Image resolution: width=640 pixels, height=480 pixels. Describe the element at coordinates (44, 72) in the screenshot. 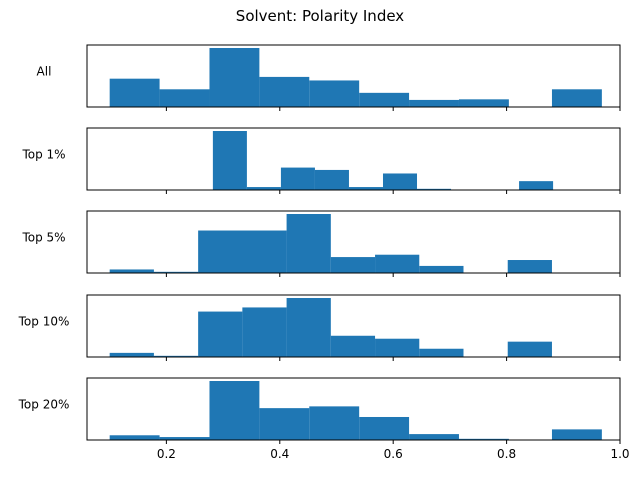

I see `panel-label-0: All` at that location.